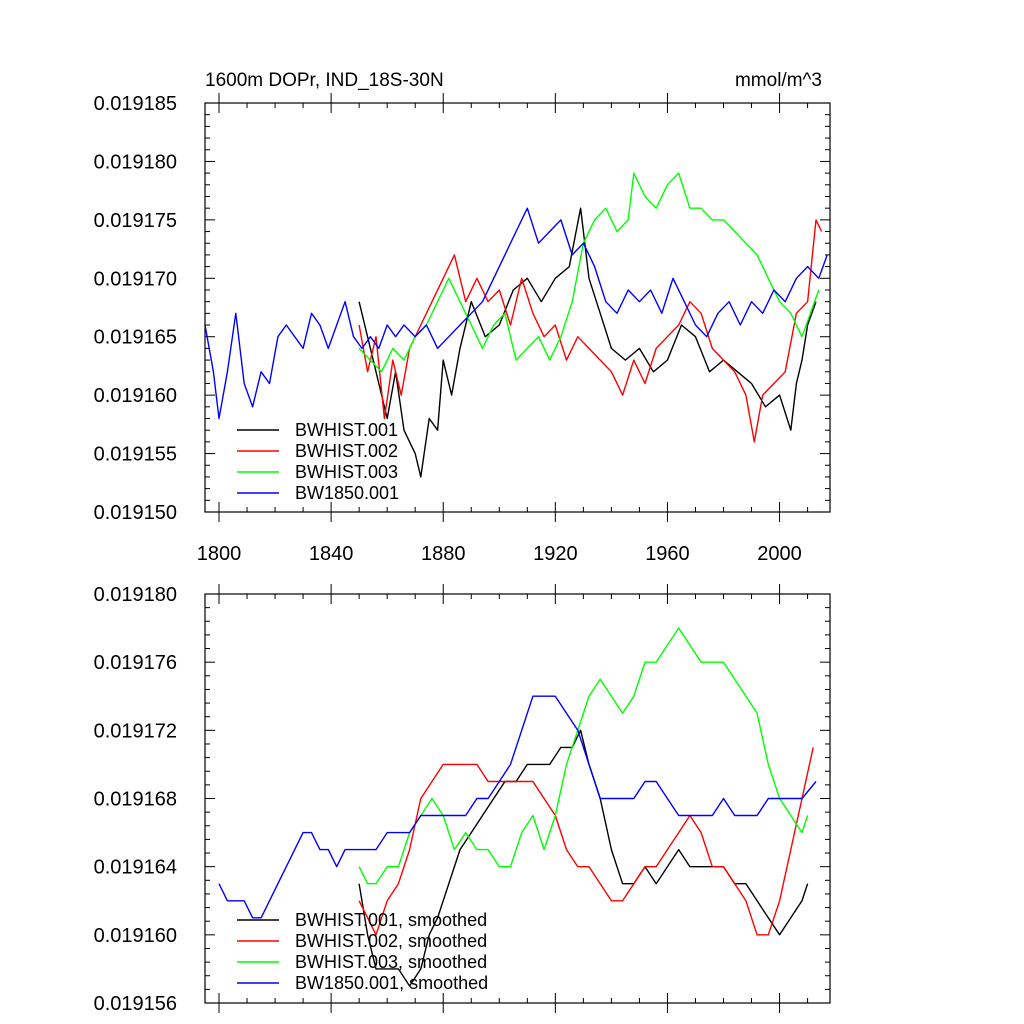 Image resolution: width=1024 pixels, height=1024 pixels. I want to click on y-tick-label: 0.019172, so click(135, 731).